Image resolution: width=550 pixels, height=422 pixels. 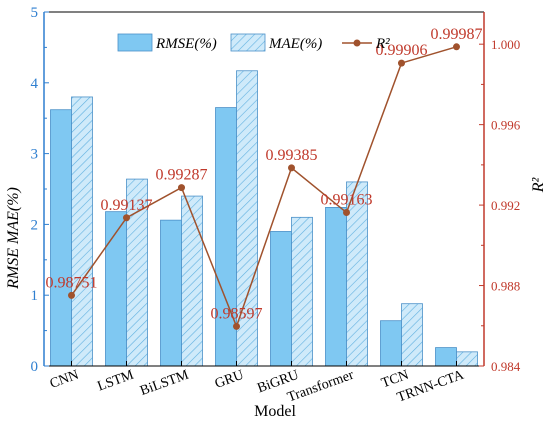 I want to click on y-tick-label-left: 5, so click(x=35, y=13).